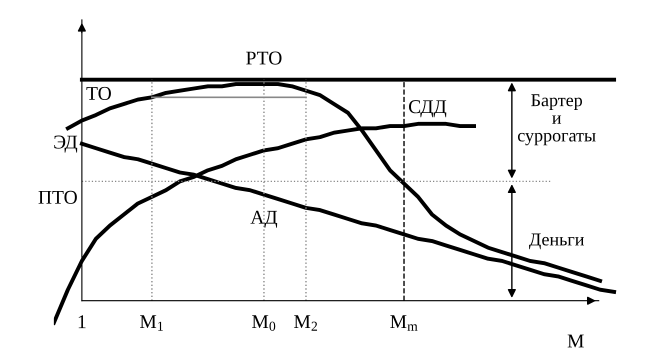  What do you see at coordinates (556, 242) in the screenshot?
I see `annotation: Деньги` at bounding box center [556, 242].